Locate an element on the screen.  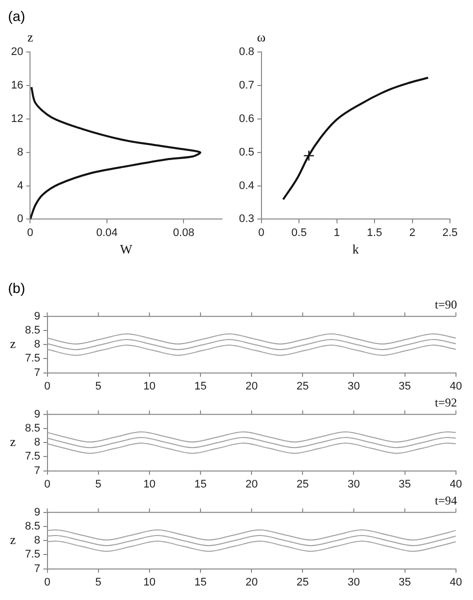
x-axis-title: k is located at coordinates (356, 249).